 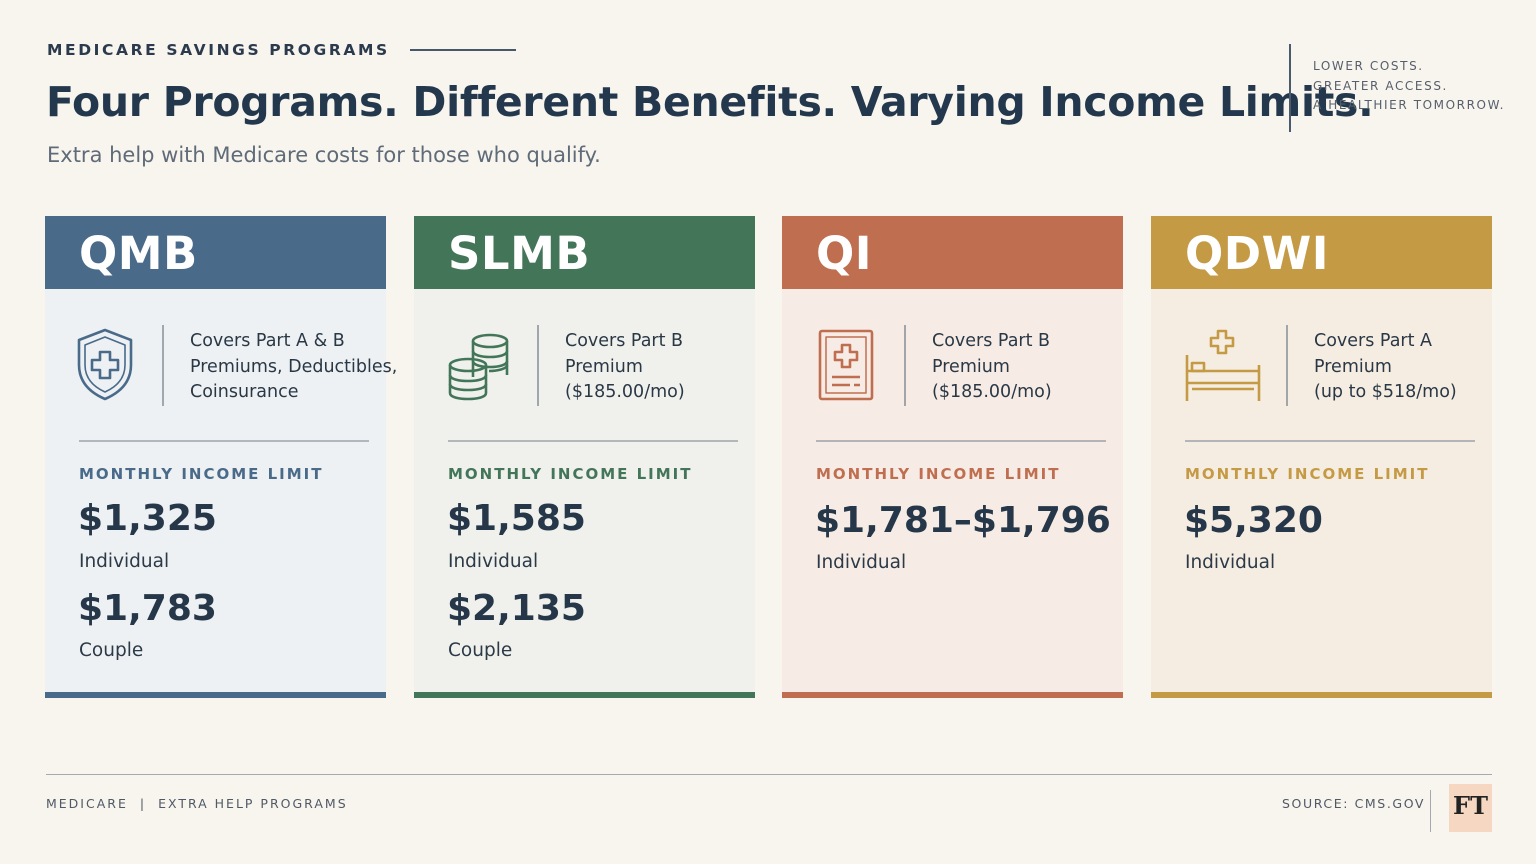 I want to click on coverage-line-3: Coinsurance, so click(x=244, y=392).